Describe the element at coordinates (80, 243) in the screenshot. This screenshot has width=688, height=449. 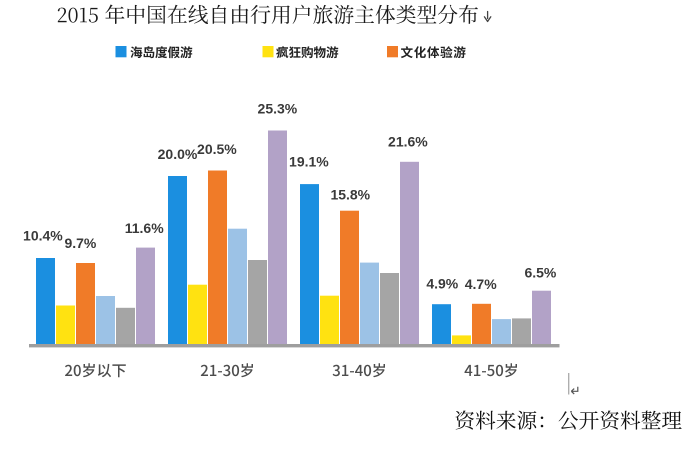
I see `svg-text: 9.7%` at that location.